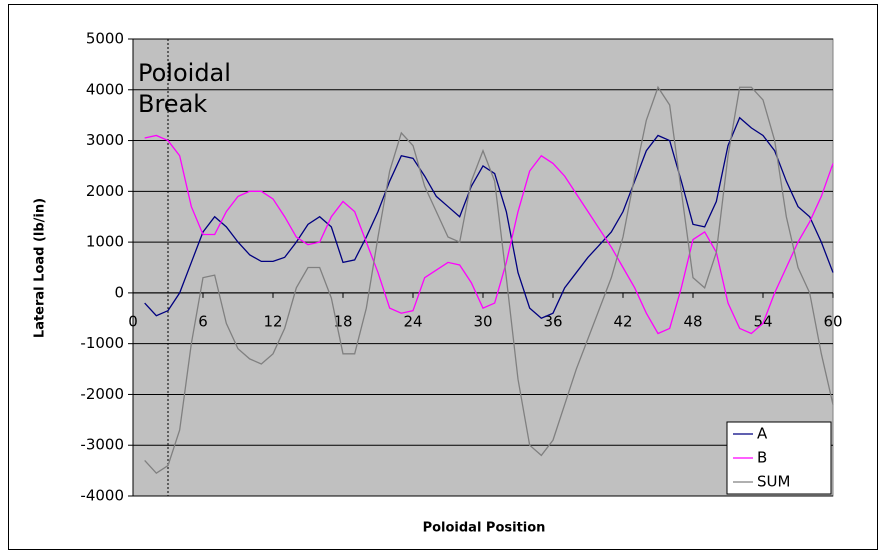 This screenshot has height=558, width=881. Describe the element at coordinates (272, 321) in the screenshot. I see `x-tick-label: 12` at that location.